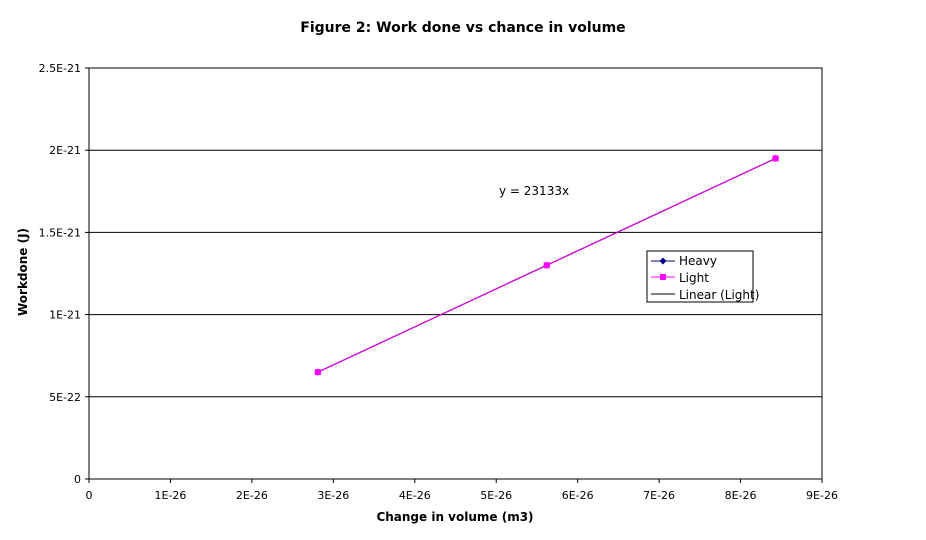 The width and height of the screenshot is (926, 540). What do you see at coordinates (822, 495) in the screenshot?
I see `x-tick-label: 9E-26` at bounding box center [822, 495].